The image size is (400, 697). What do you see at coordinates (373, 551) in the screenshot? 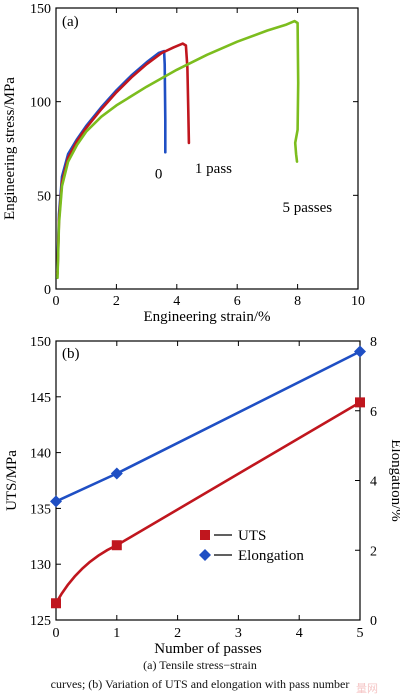
I see `y2-tick-label-b: 2` at bounding box center [373, 551].